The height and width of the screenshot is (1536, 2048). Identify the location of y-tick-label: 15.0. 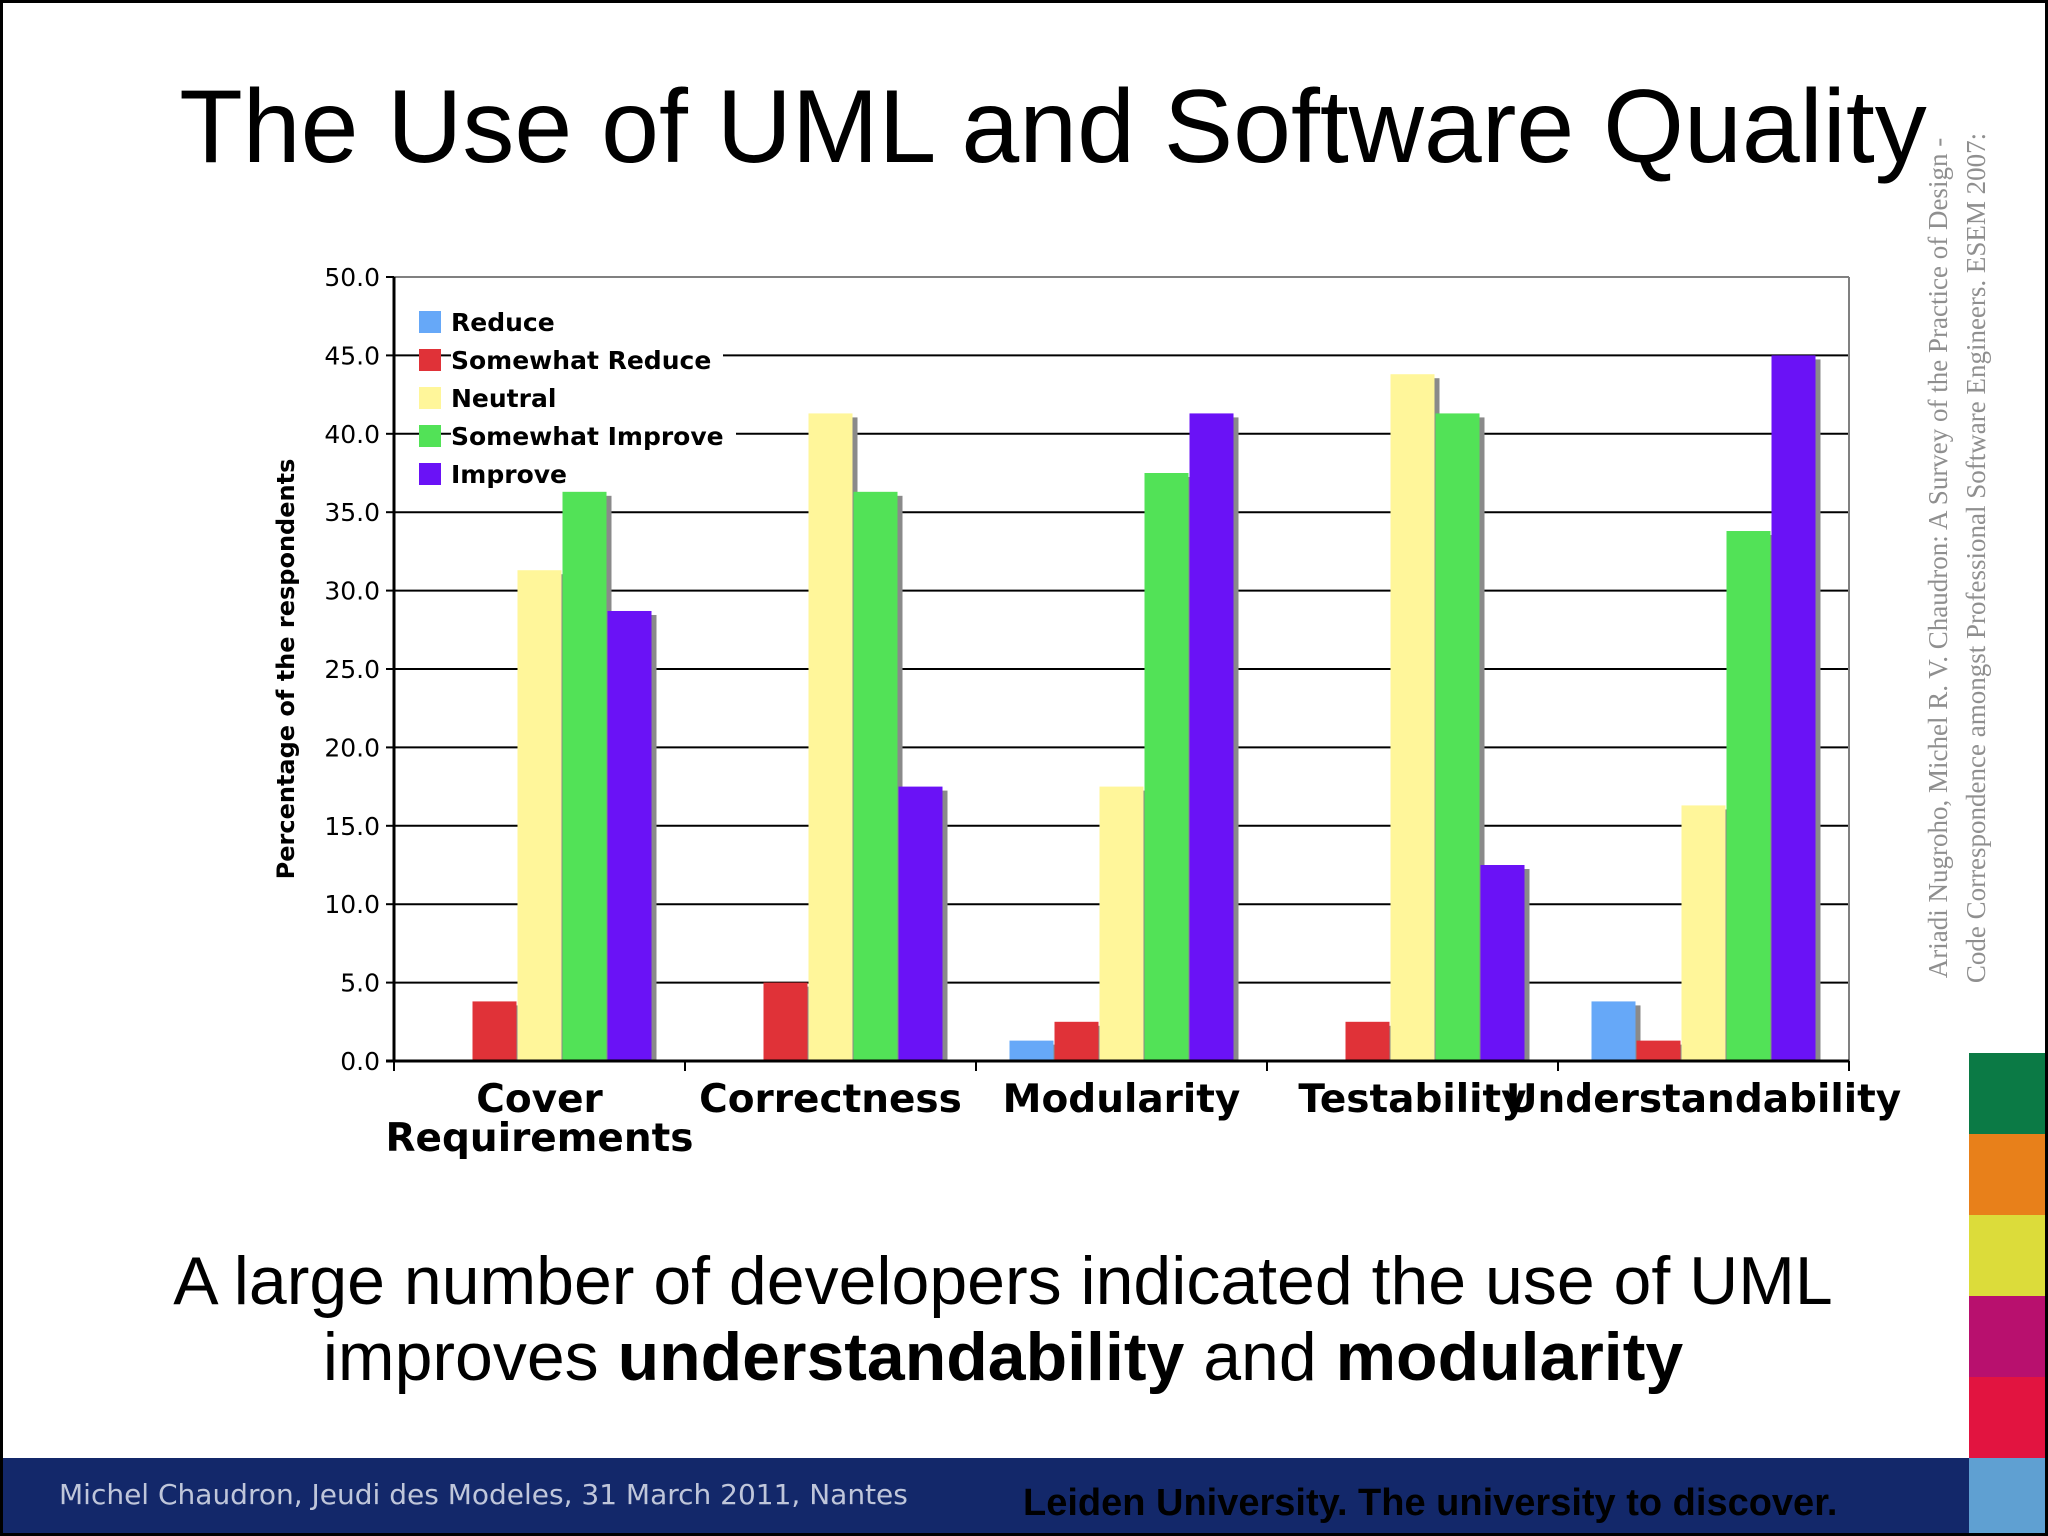
(352, 826).